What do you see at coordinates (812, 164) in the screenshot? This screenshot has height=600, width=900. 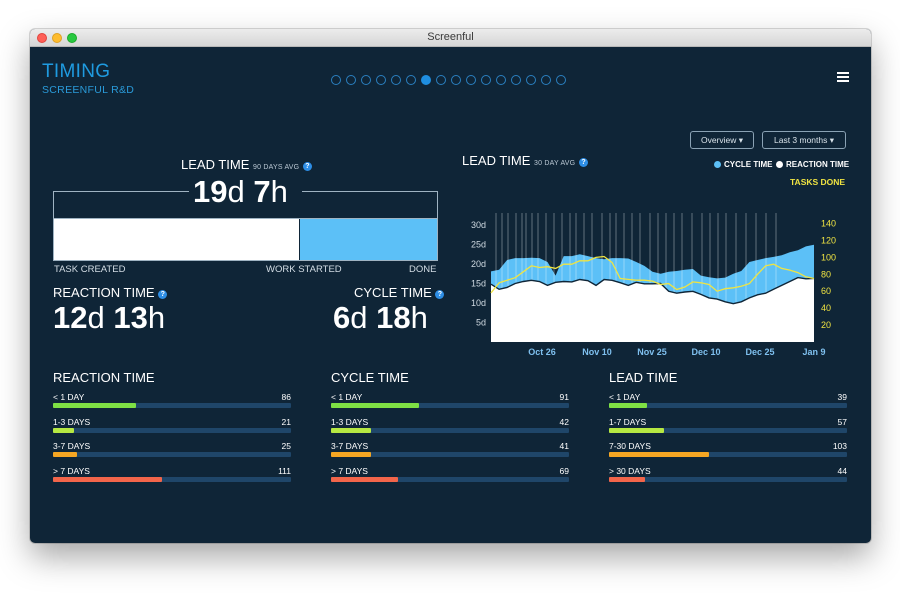 I see `legend-reaction-time: REACTION TIME` at bounding box center [812, 164].